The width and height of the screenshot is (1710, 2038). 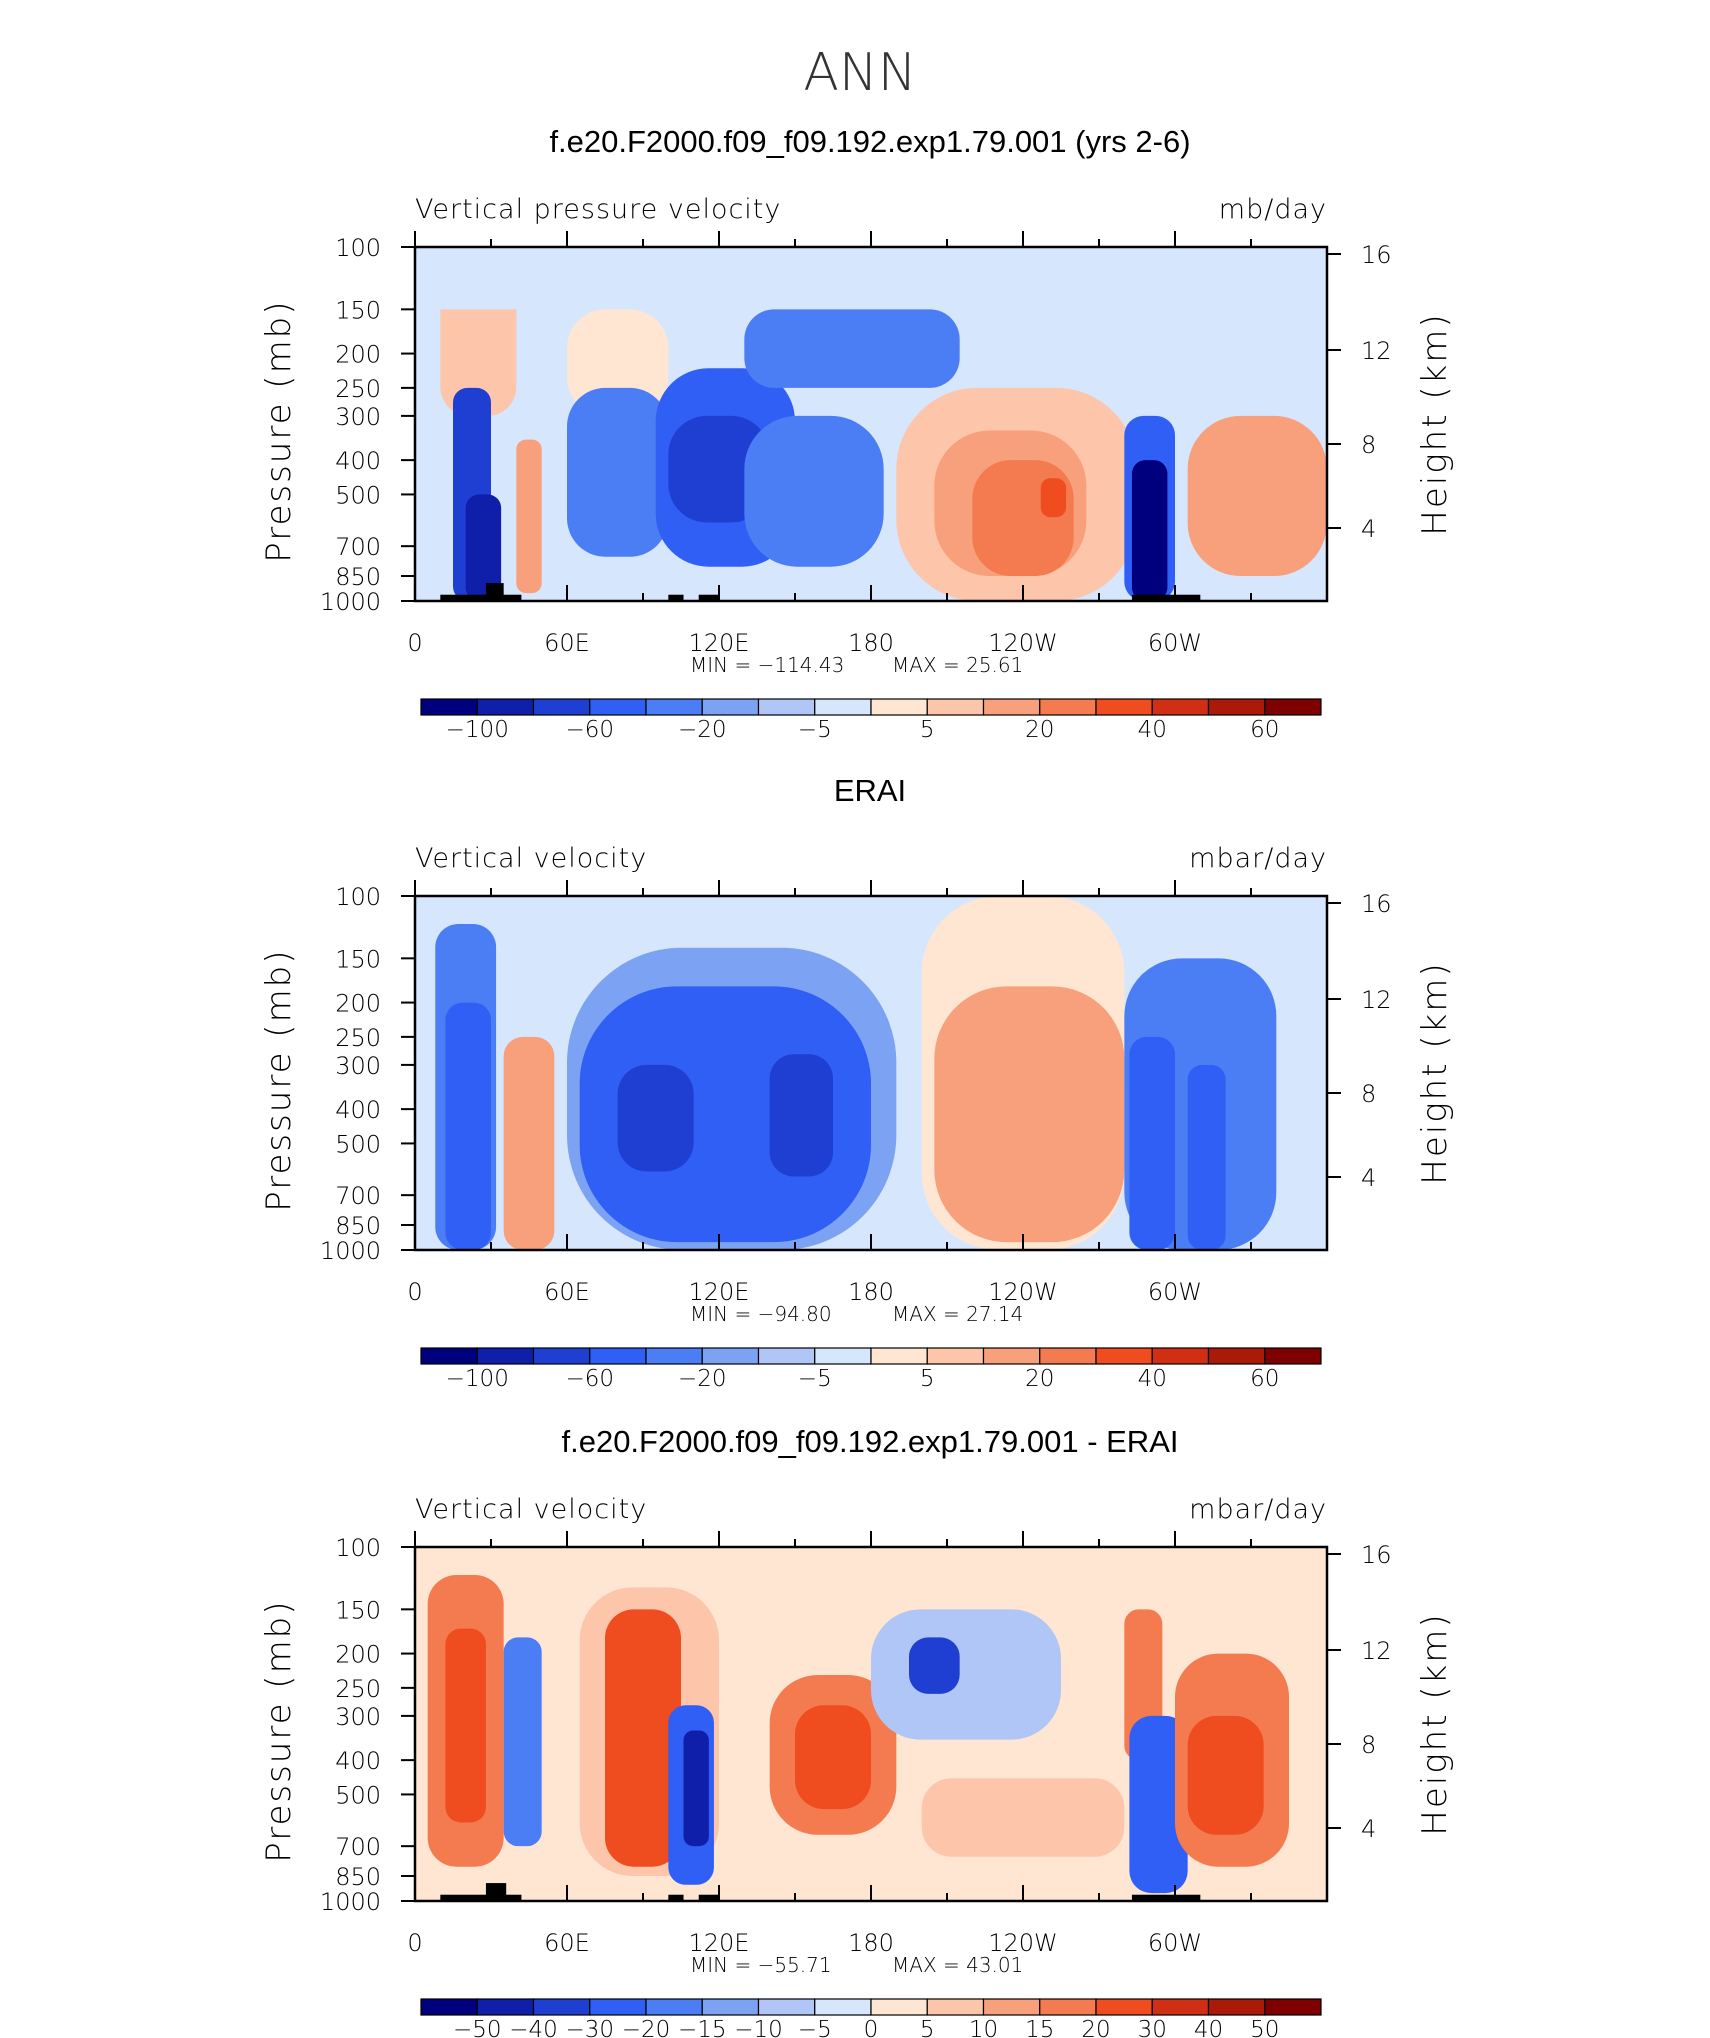 What do you see at coordinates (871, 424) in the screenshot?
I see `contour-field` at bounding box center [871, 424].